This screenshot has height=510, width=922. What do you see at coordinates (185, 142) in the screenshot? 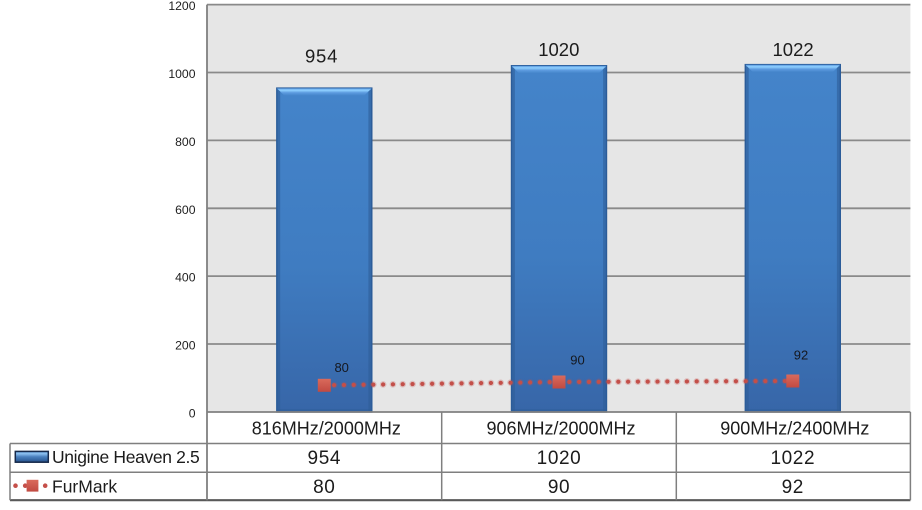
I see `svg-text: 800` at bounding box center [185, 142].